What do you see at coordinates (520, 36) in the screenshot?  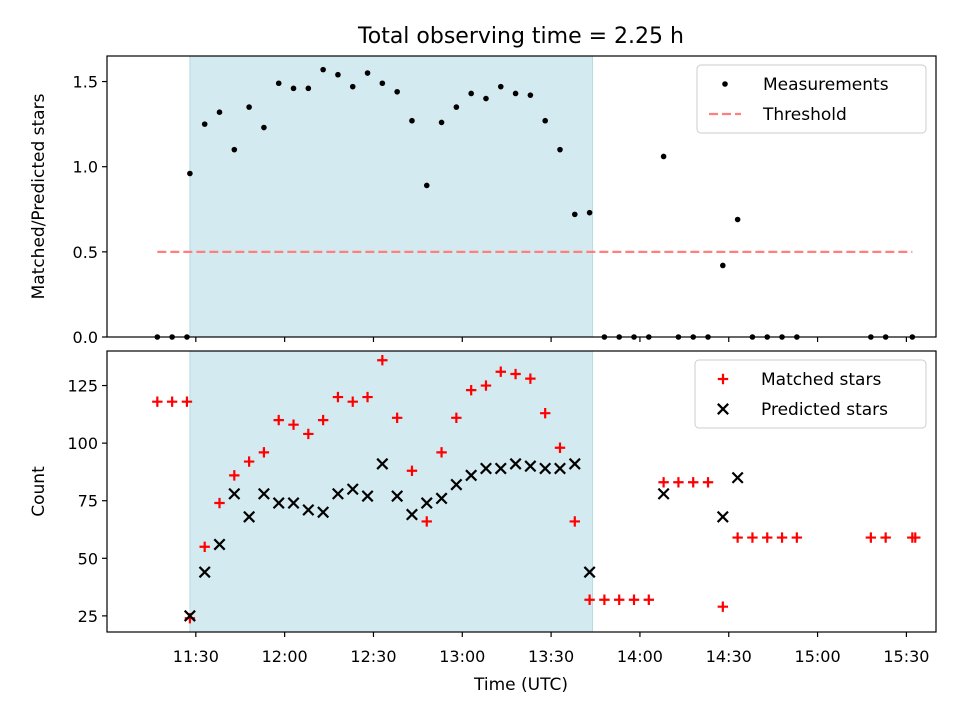 I see `chart-title: Total observing time = 2.25 h` at bounding box center [520, 36].